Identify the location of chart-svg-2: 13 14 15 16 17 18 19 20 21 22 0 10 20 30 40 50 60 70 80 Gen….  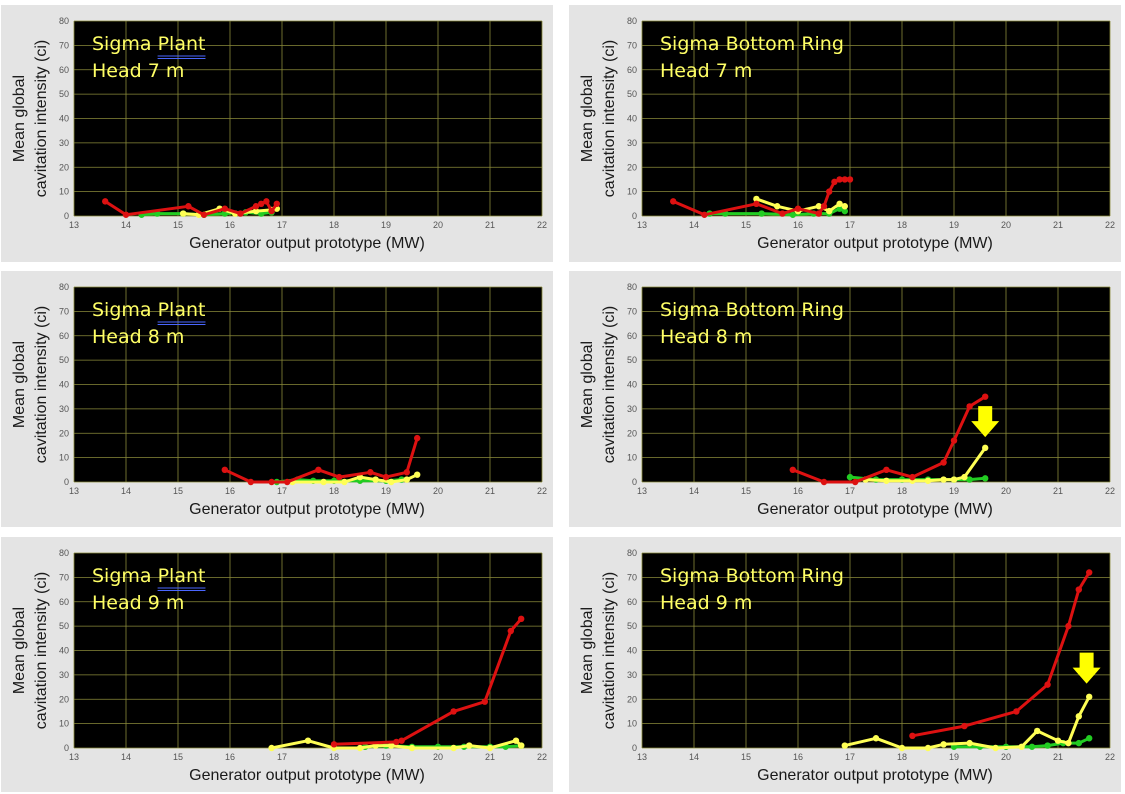
(279, 400).